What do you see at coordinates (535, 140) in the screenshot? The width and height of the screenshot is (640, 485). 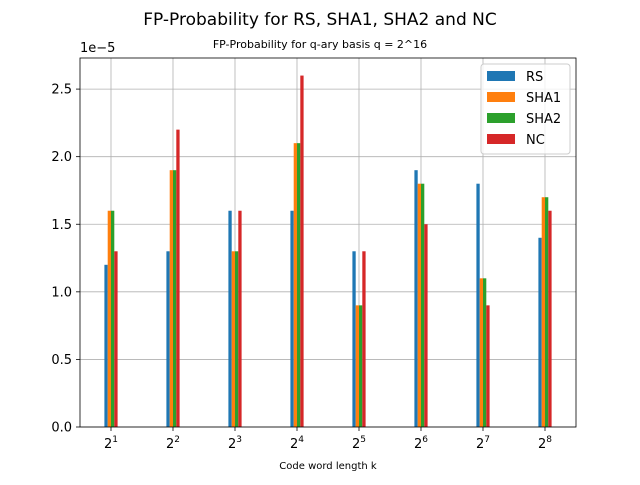 I see `legend-label-nc: NC` at bounding box center [535, 140].